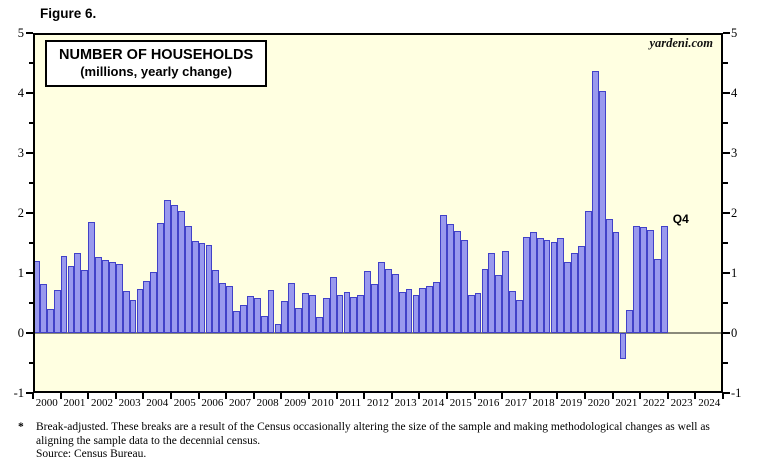 This screenshot has height=465, width=768. Describe the element at coordinates (734, 33) in the screenshot. I see `y-axis-label-right: 5` at that location.